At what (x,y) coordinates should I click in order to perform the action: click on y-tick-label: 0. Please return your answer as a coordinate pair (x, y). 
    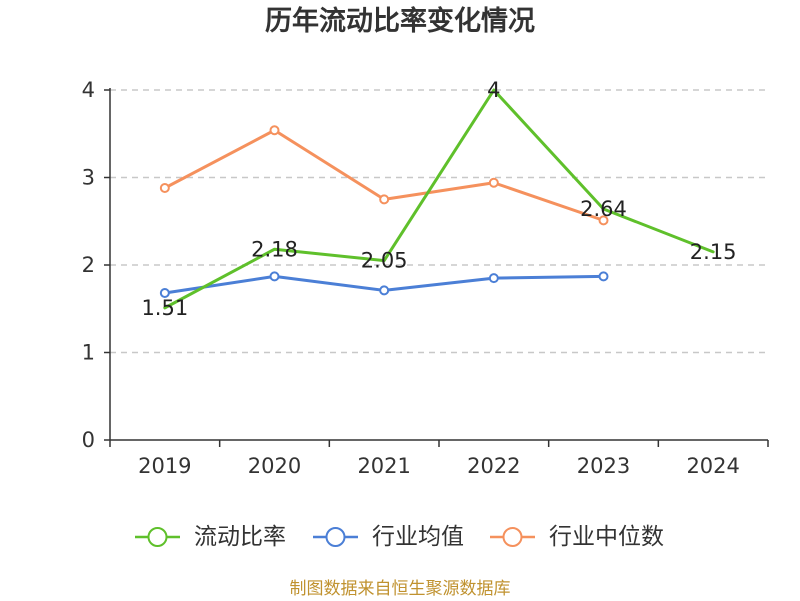
    Looking at the image, I should click on (88, 440).